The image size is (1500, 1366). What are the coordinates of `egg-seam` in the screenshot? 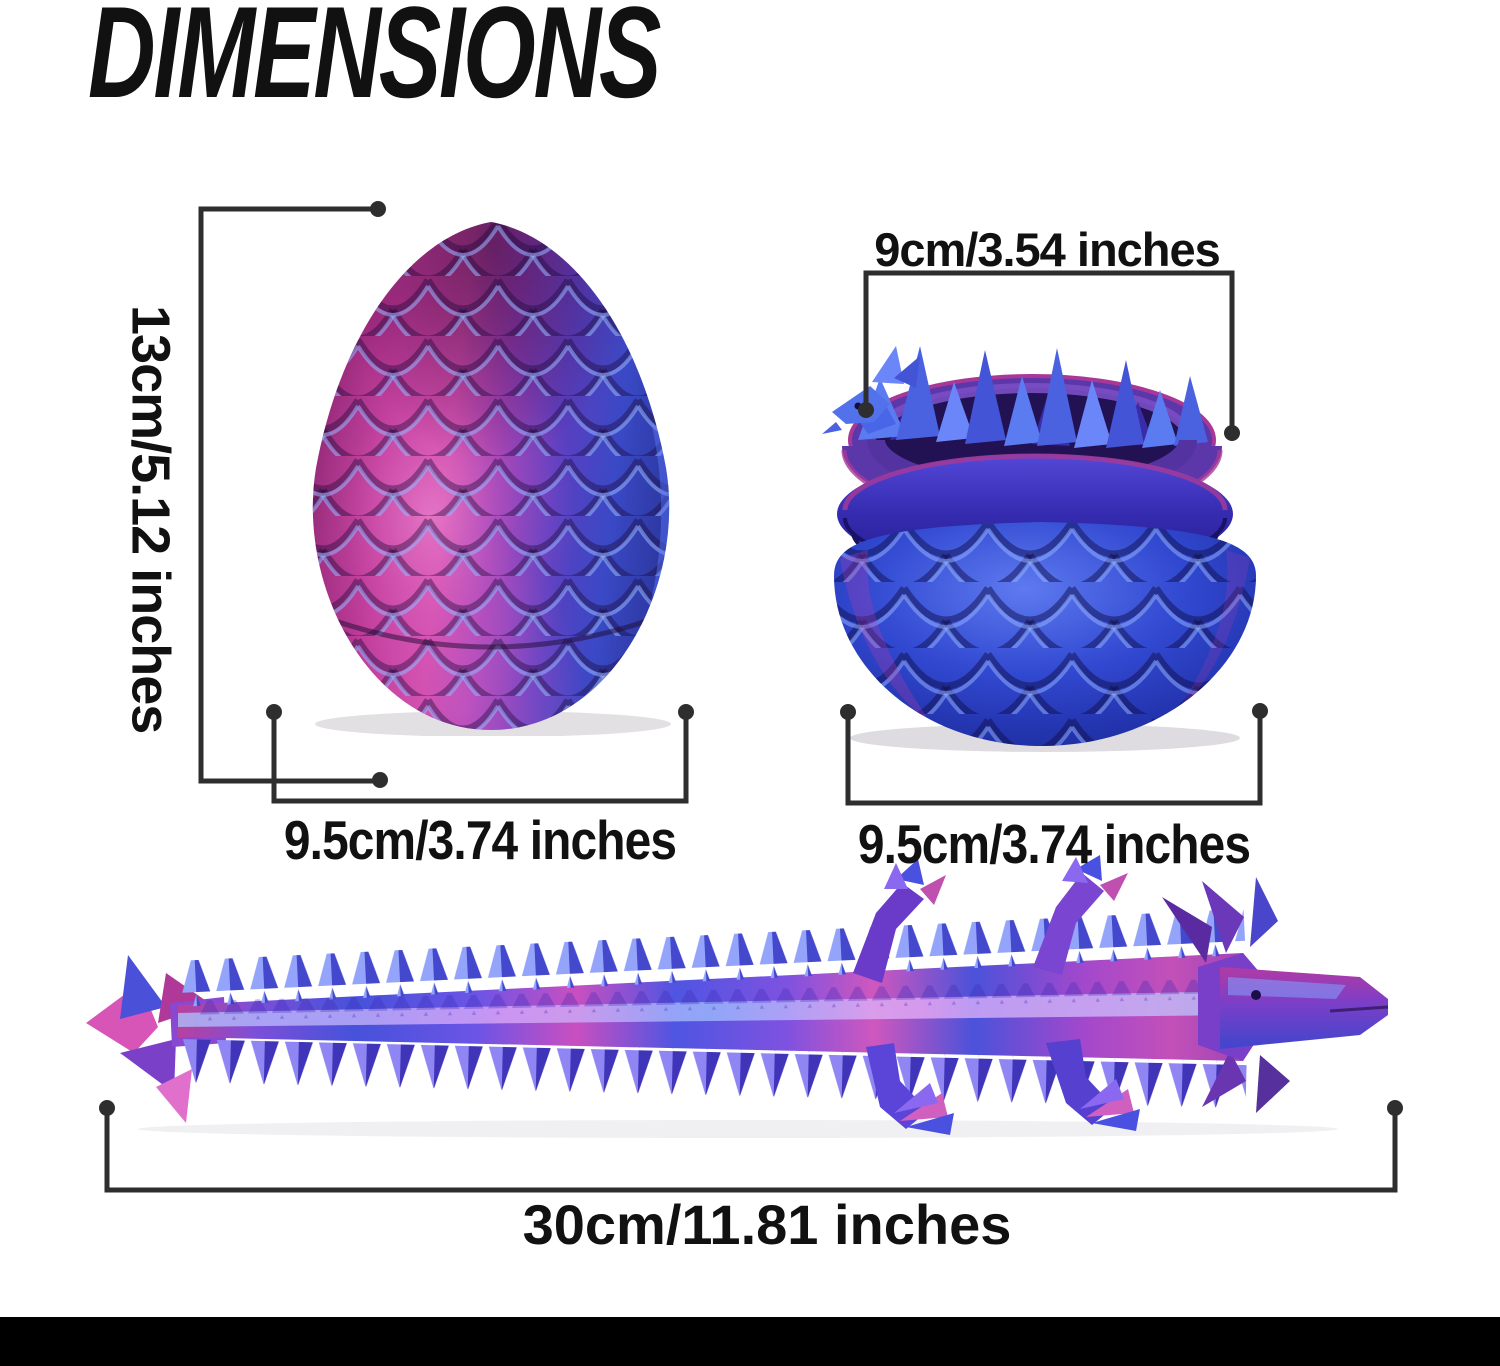 It's located at (491, 631).